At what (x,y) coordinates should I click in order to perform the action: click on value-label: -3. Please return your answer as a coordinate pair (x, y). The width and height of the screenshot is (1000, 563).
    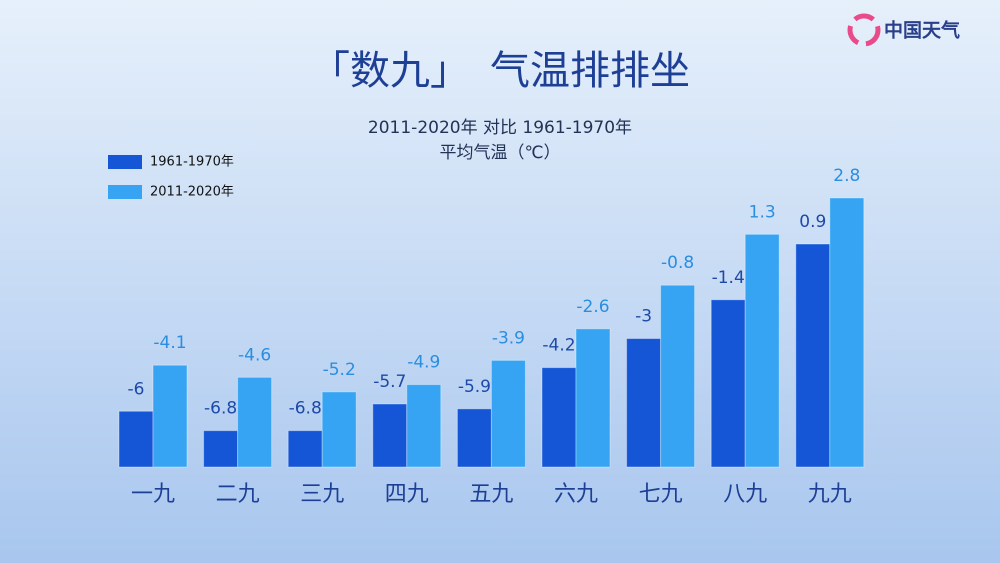
    Looking at the image, I should click on (643, 317).